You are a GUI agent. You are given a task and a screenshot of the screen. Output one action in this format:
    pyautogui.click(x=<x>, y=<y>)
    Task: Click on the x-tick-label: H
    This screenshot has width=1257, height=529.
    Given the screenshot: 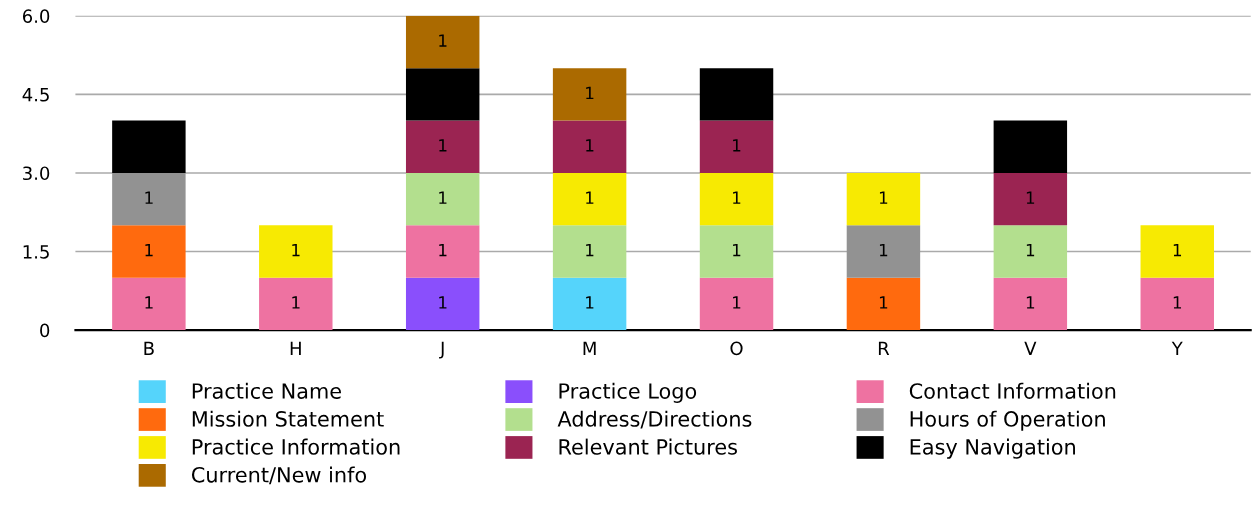 What is the action you would take?
    pyautogui.click(x=295, y=348)
    